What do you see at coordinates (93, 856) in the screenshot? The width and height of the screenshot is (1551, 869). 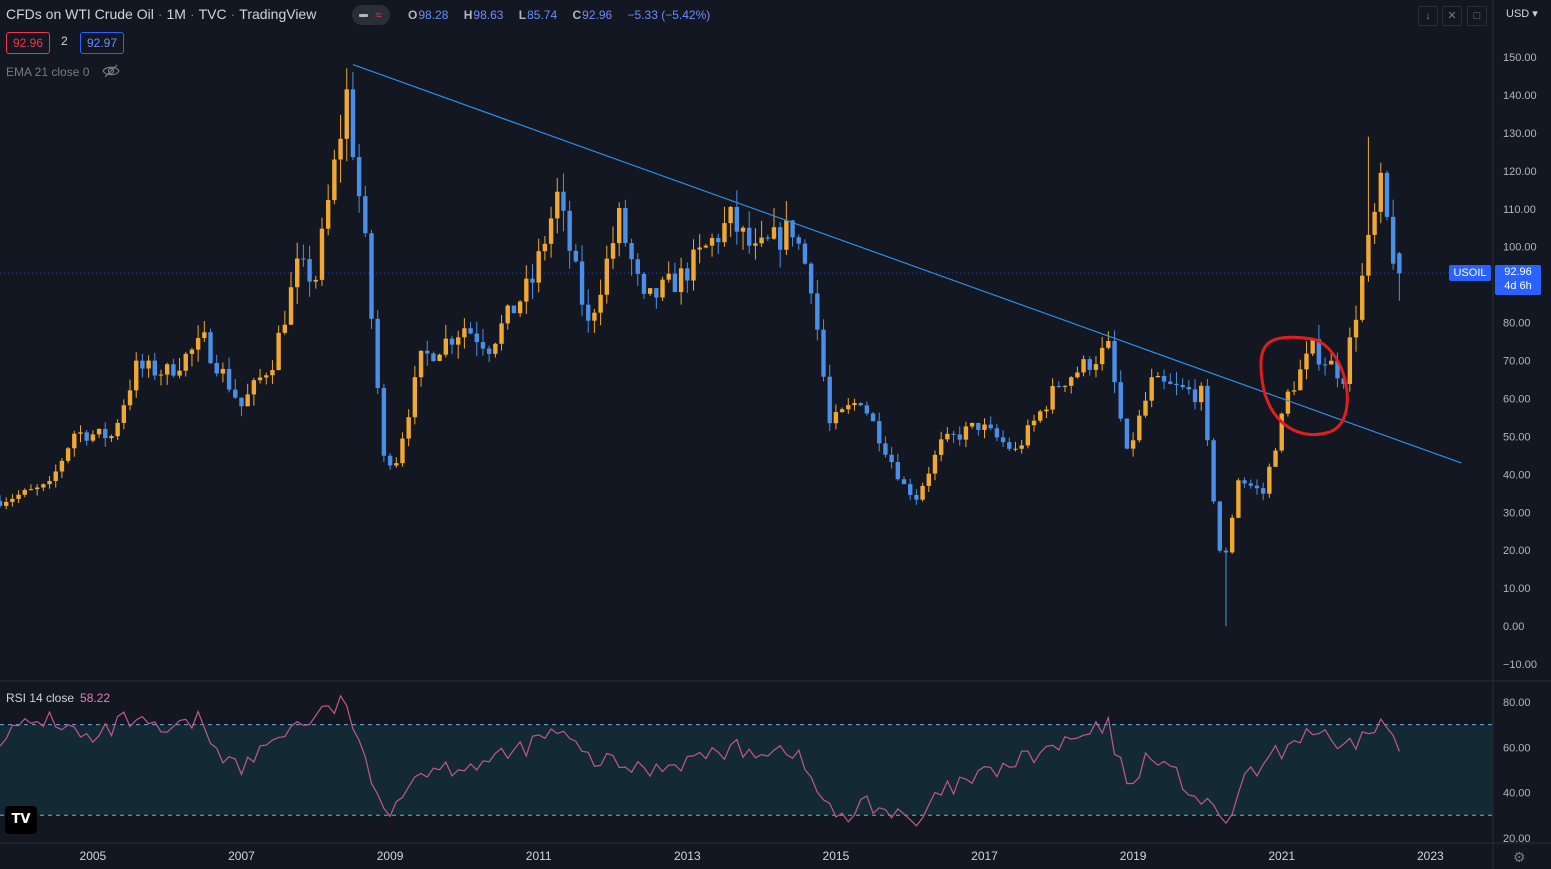 I see `time-tick-label: 2005` at bounding box center [93, 856].